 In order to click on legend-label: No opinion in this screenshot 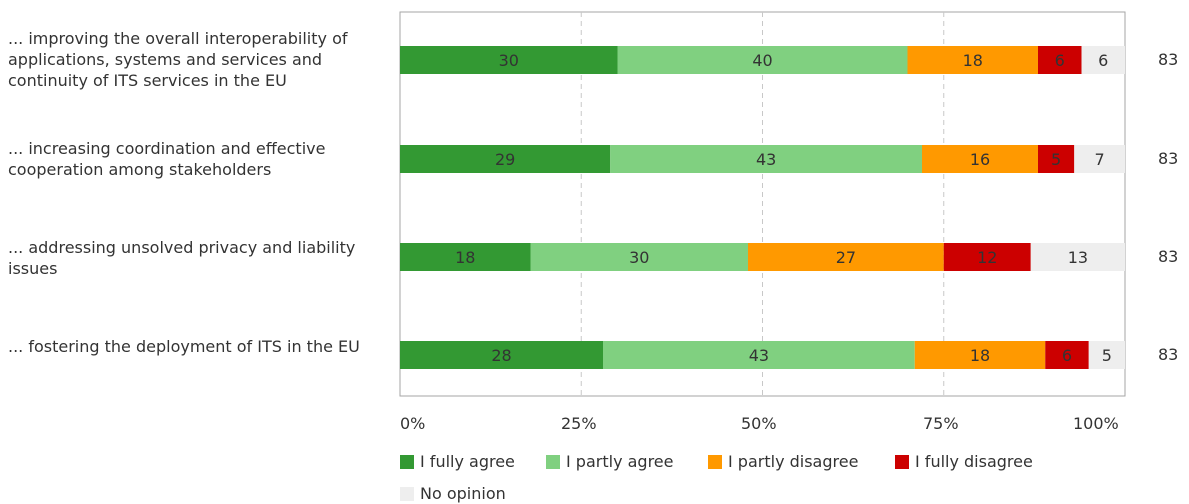, I will do `click(463, 493)`.